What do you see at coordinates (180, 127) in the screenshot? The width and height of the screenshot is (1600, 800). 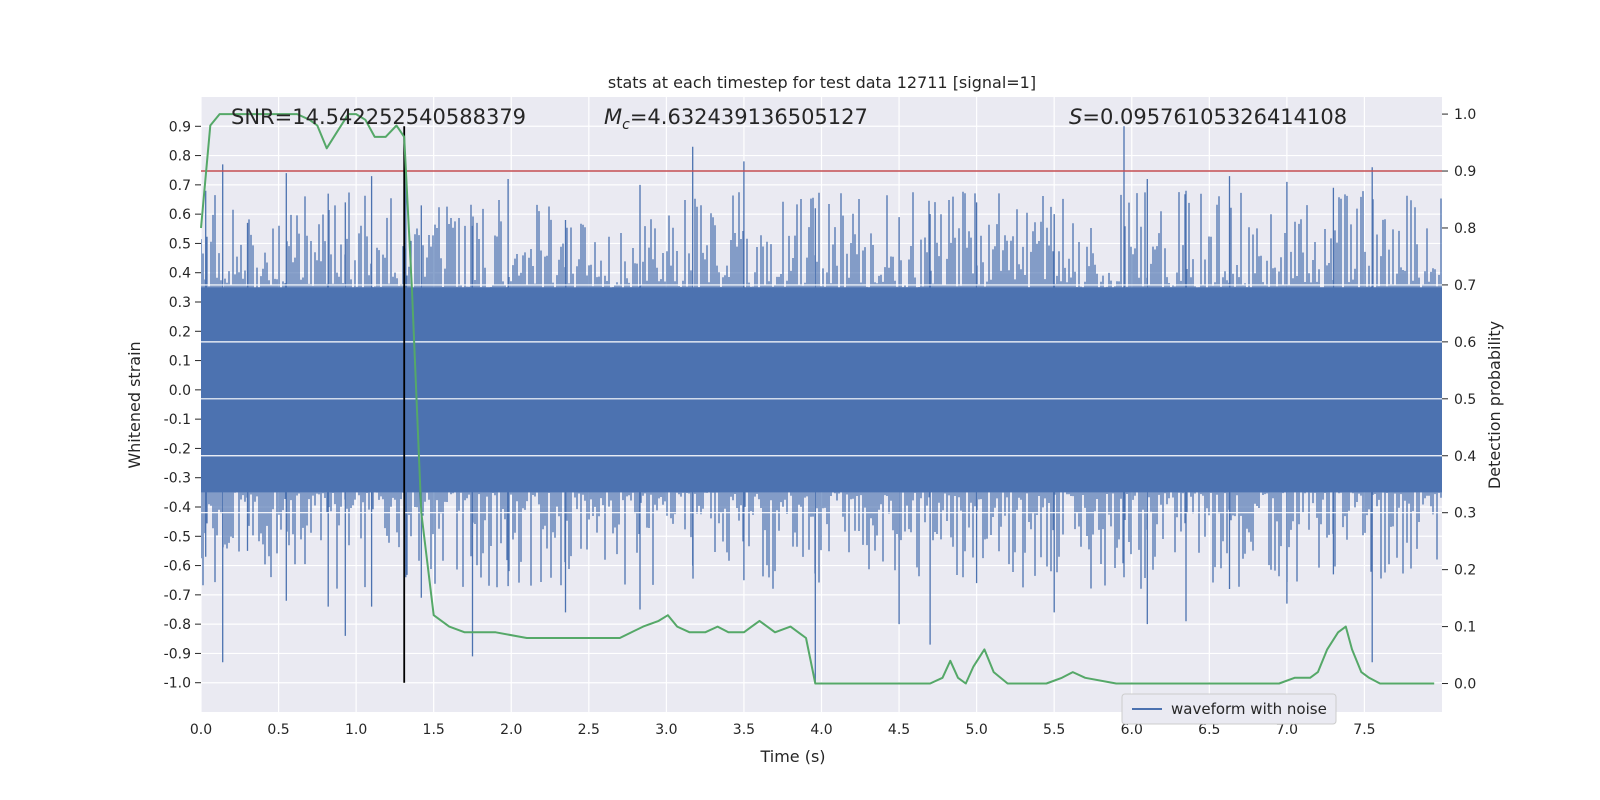 I see `y-tick-label: 0.9` at bounding box center [180, 127].